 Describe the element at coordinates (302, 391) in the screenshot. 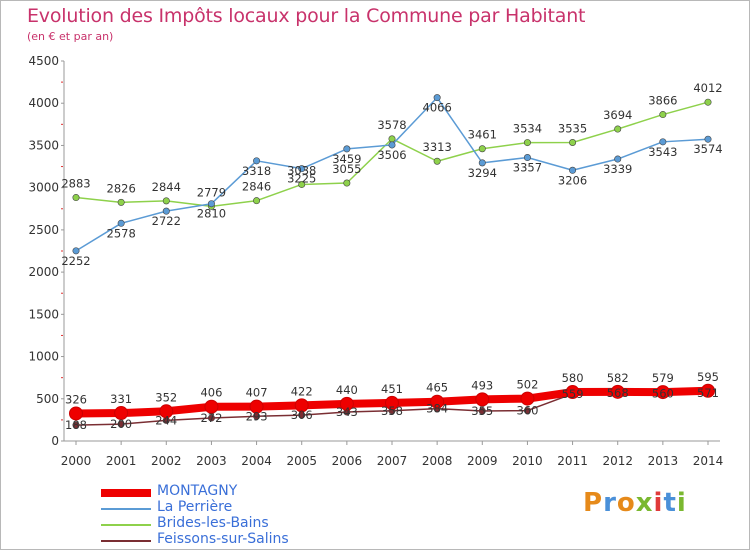

I see `data-label: 422` at that location.